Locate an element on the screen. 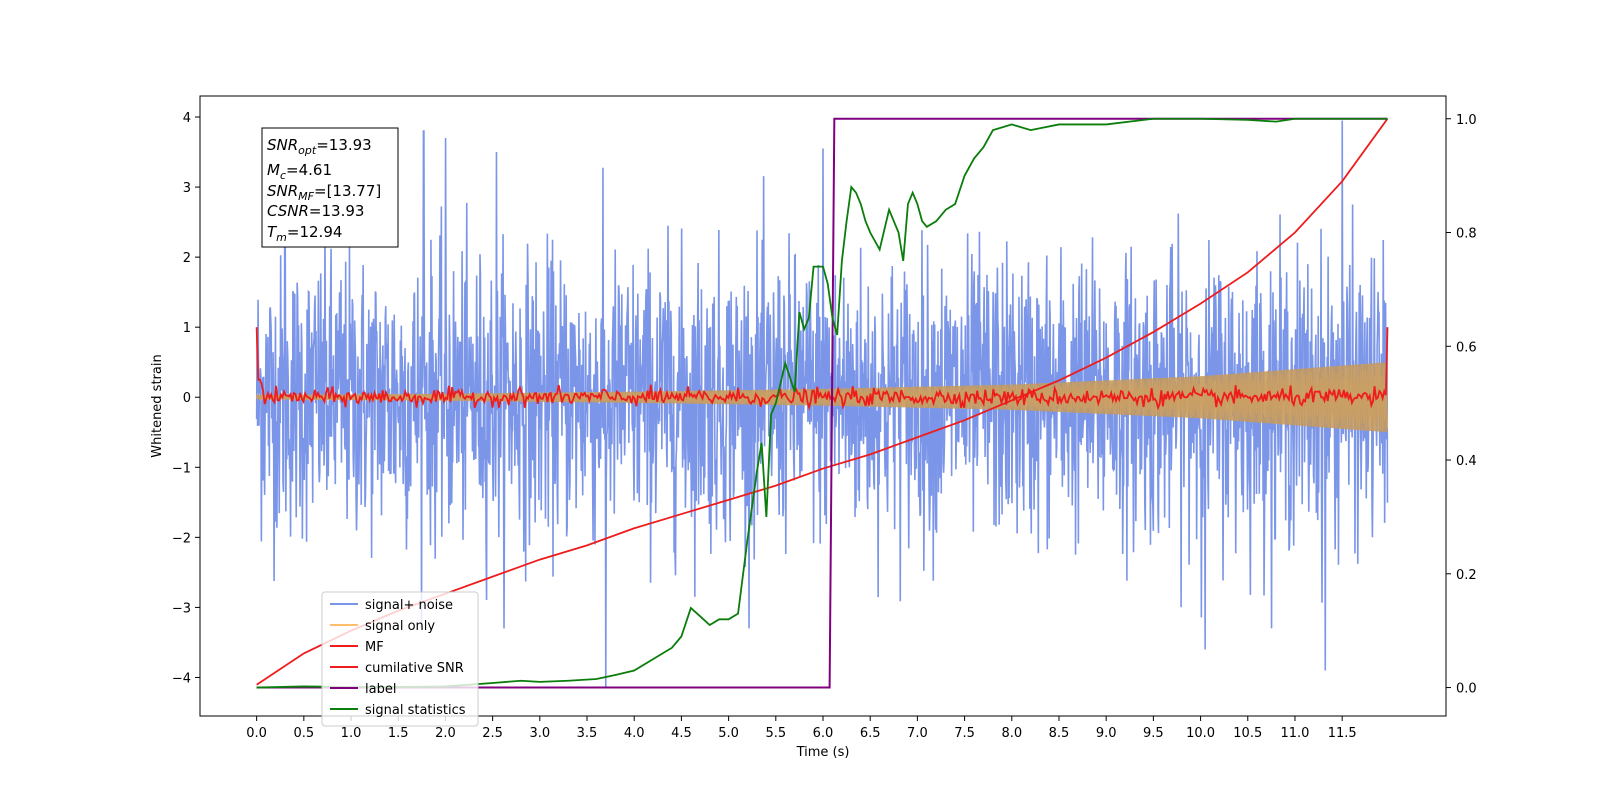 Image resolution: width=1600 pixels, height=800 pixels. x-tick-label: 9.5 is located at coordinates (1153, 733).